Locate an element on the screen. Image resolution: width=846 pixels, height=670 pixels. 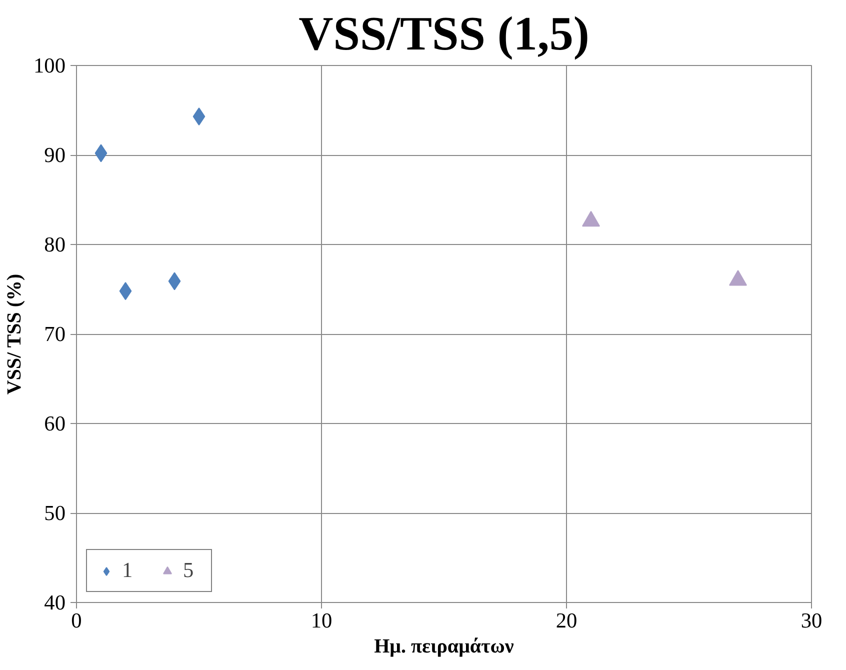
x-axis-title: Ημ. πειραμάτων is located at coordinates (444, 647).